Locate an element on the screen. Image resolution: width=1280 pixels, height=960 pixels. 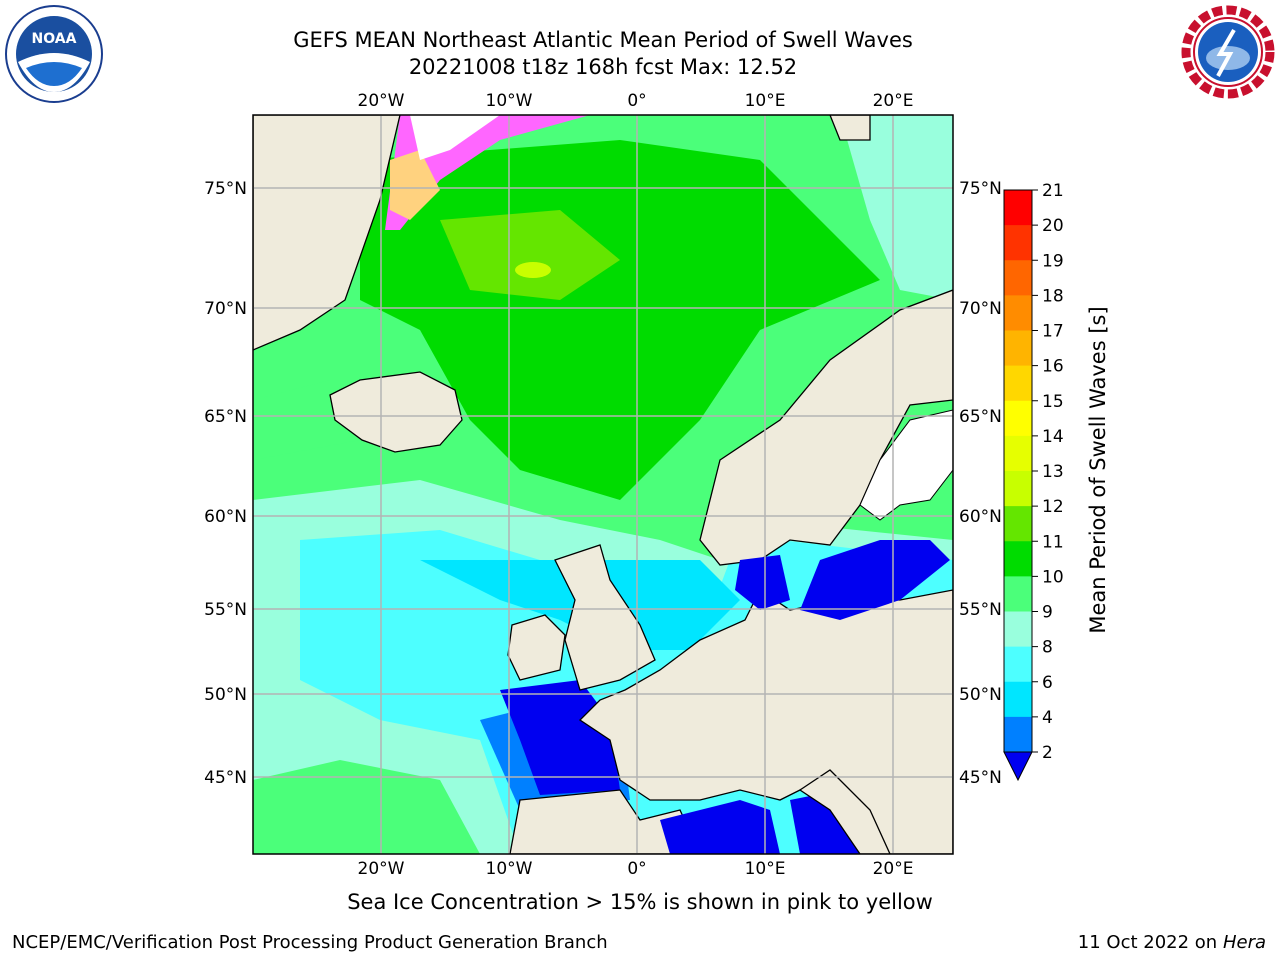
colorbar-tick-label: 6 is located at coordinates (1047, 683).